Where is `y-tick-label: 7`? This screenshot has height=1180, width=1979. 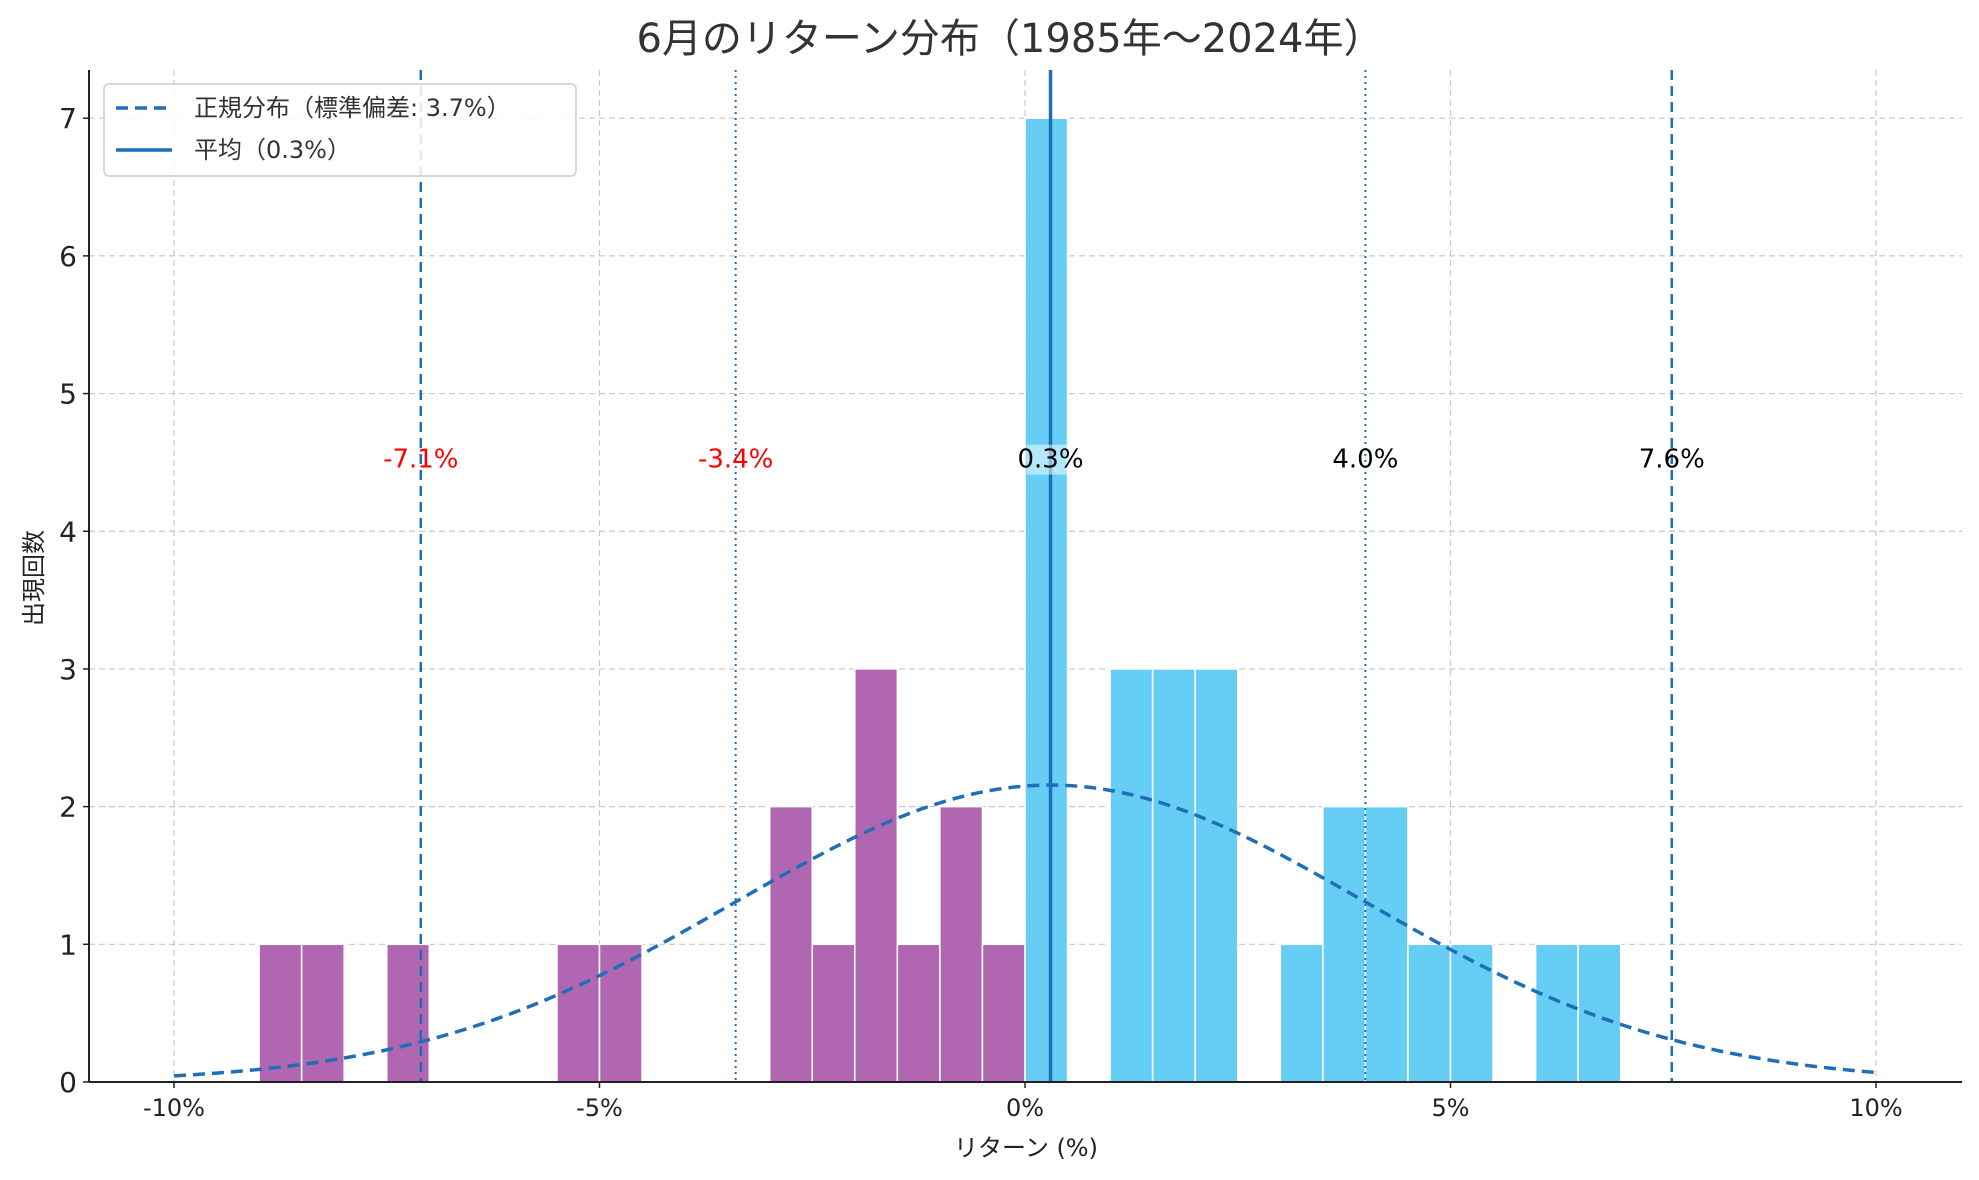 y-tick-label: 7 is located at coordinates (68, 118).